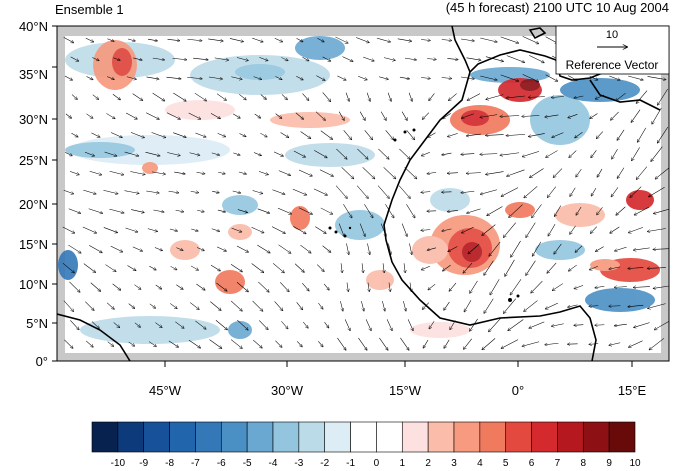 This screenshot has height=471, width=673. Describe the element at coordinates (350, 463) in the screenshot. I see `colorbar-label: -1` at that location.